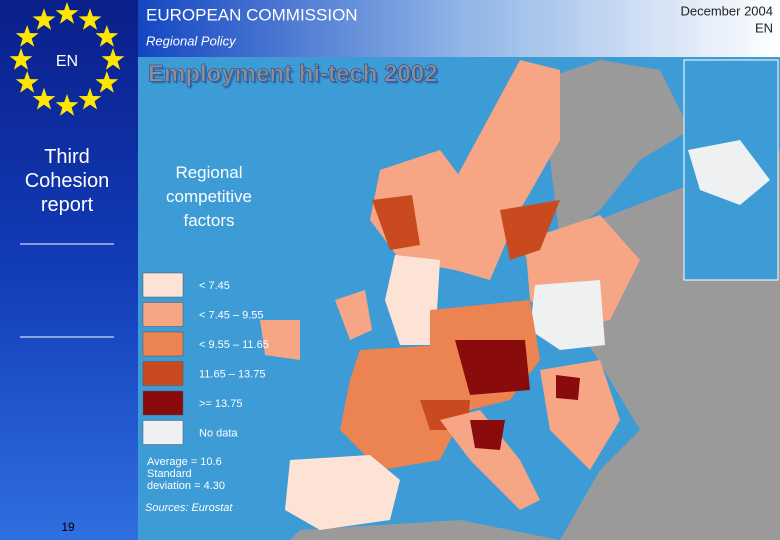 The width and height of the screenshot is (780, 540). I want to click on report-title: Third Cohesion report, so click(67, 181).